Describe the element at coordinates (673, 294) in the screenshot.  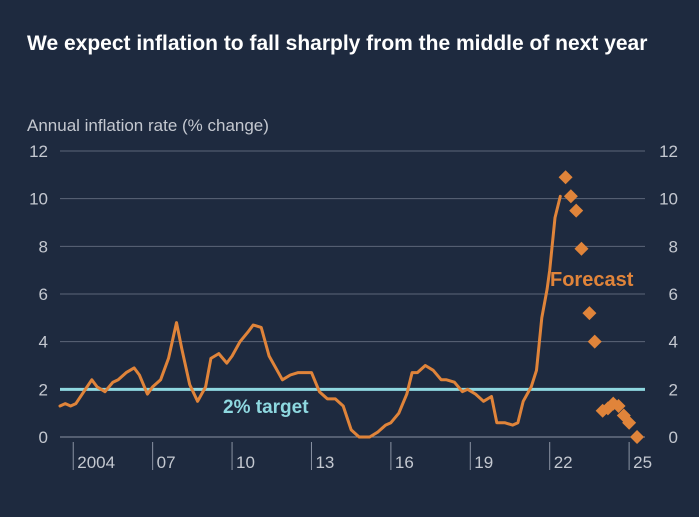
I see `y-tick-label-right: 6` at that location.